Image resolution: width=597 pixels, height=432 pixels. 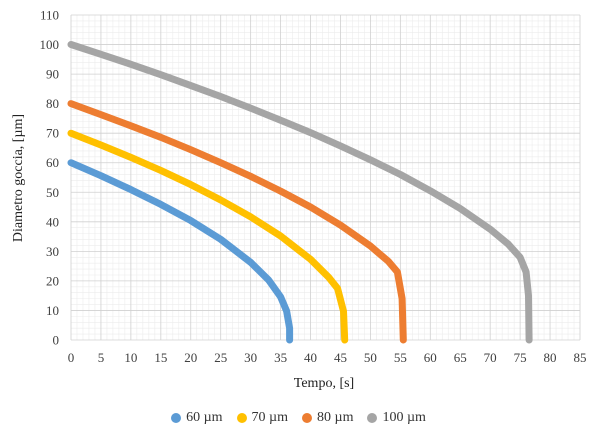 I want to click on y-axis-title: Diametro goccia, [µm], so click(x=18, y=178).